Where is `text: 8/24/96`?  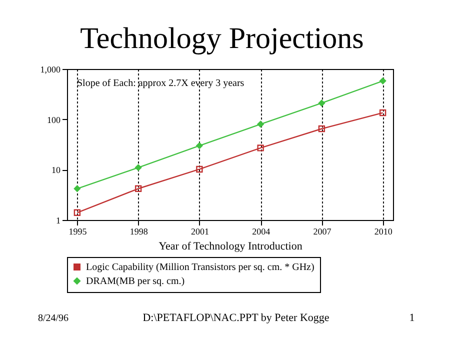
text: 8/24/96 is located at coordinates (53, 318).